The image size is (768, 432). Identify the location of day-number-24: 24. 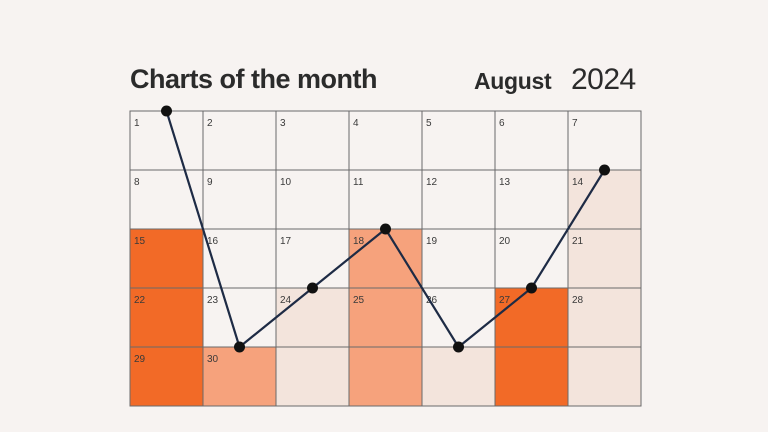
(286, 300).